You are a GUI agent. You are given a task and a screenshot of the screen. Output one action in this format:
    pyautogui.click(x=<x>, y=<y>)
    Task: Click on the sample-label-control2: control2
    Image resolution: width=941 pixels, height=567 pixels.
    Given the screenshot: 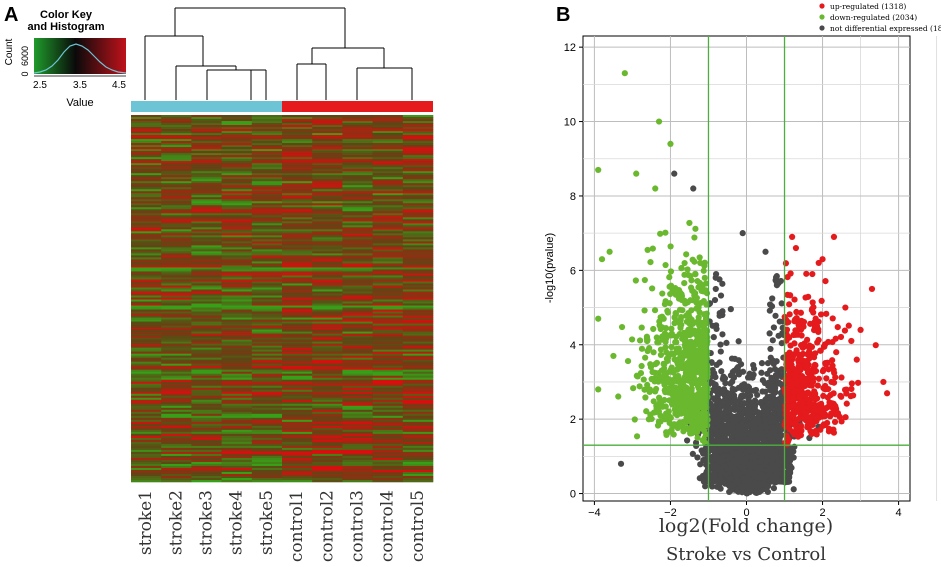 What is the action you would take?
    pyautogui.click(x=327, y=526)
    